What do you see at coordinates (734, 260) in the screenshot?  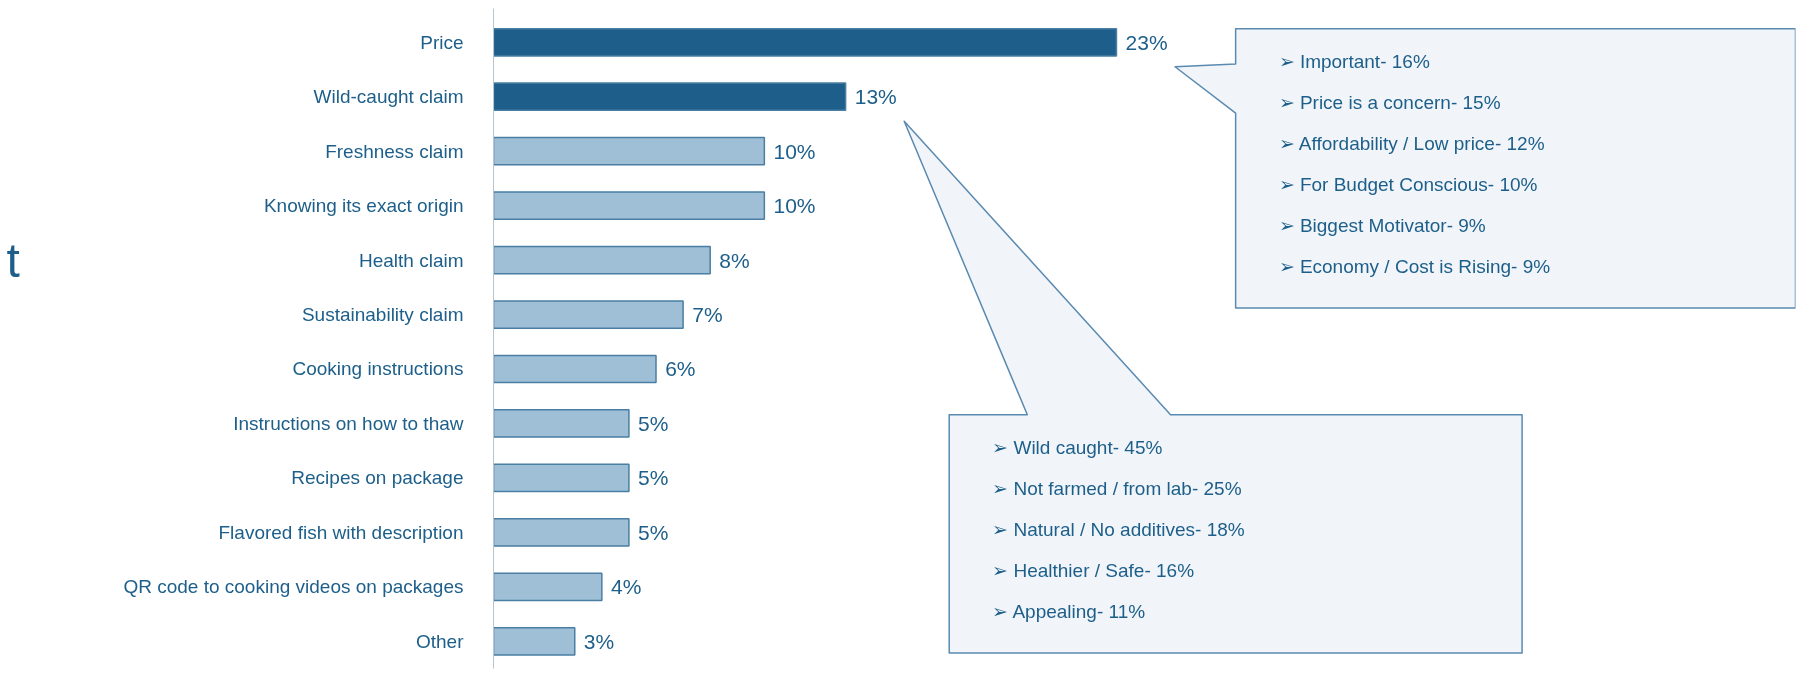 I see `data-label: 8%` at bounding box center [734, 260].